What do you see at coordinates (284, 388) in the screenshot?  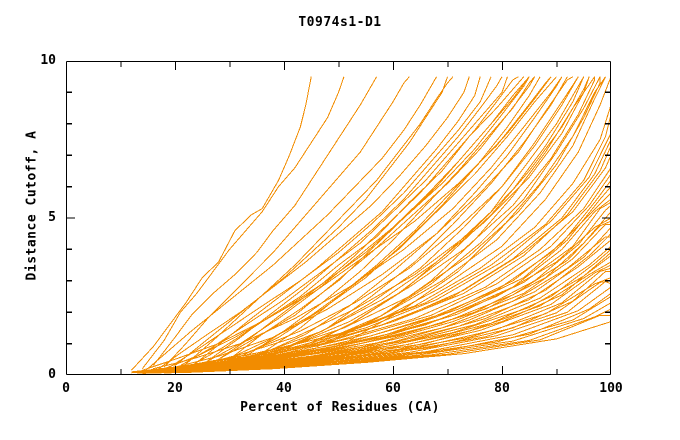 I see `x-tick-label: 40` at bounding box center [284, 388].